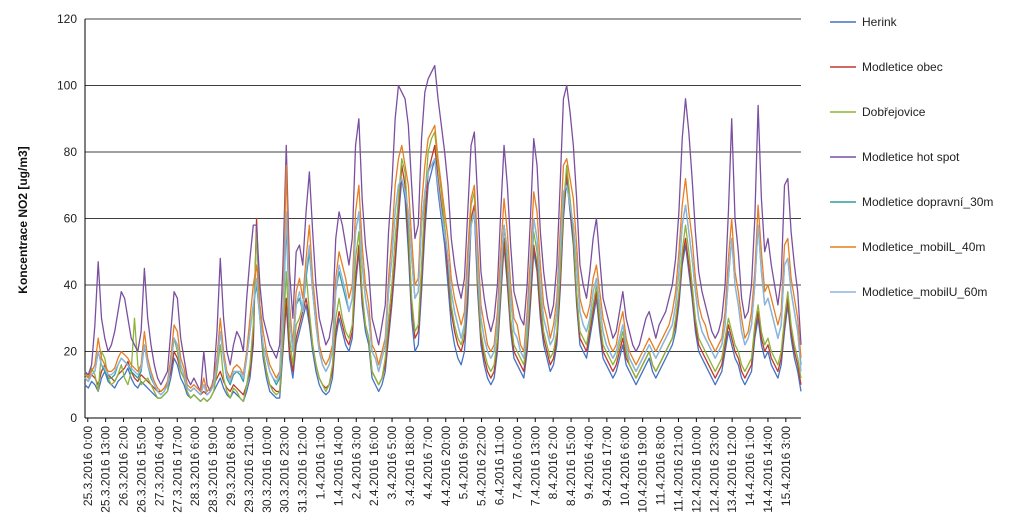  What do you see at coordinates (924, 292) in the screenshot?
I see `legend-label: Modletice_mobilU_60m` at bounding box center [924, 292].